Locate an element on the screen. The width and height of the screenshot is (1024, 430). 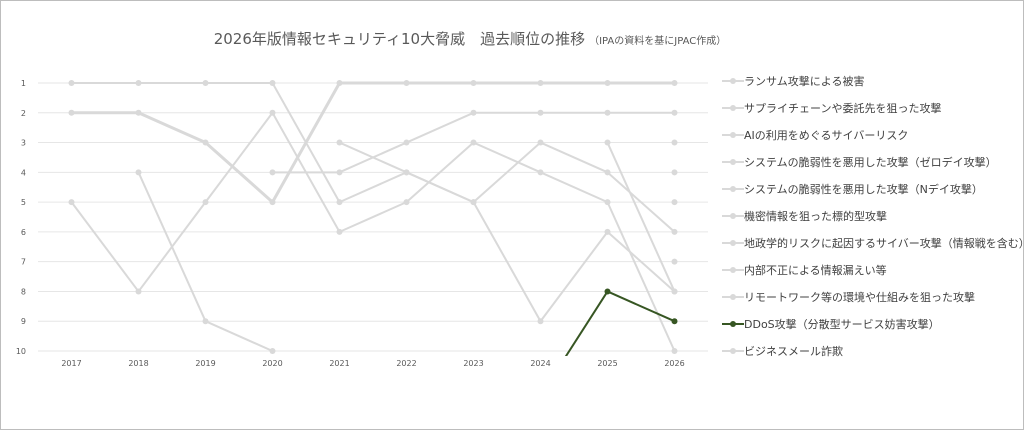
legend-item: リモートワーク等の環境や仕組みを狙った攻撃 is located at coordinates (848, 297).